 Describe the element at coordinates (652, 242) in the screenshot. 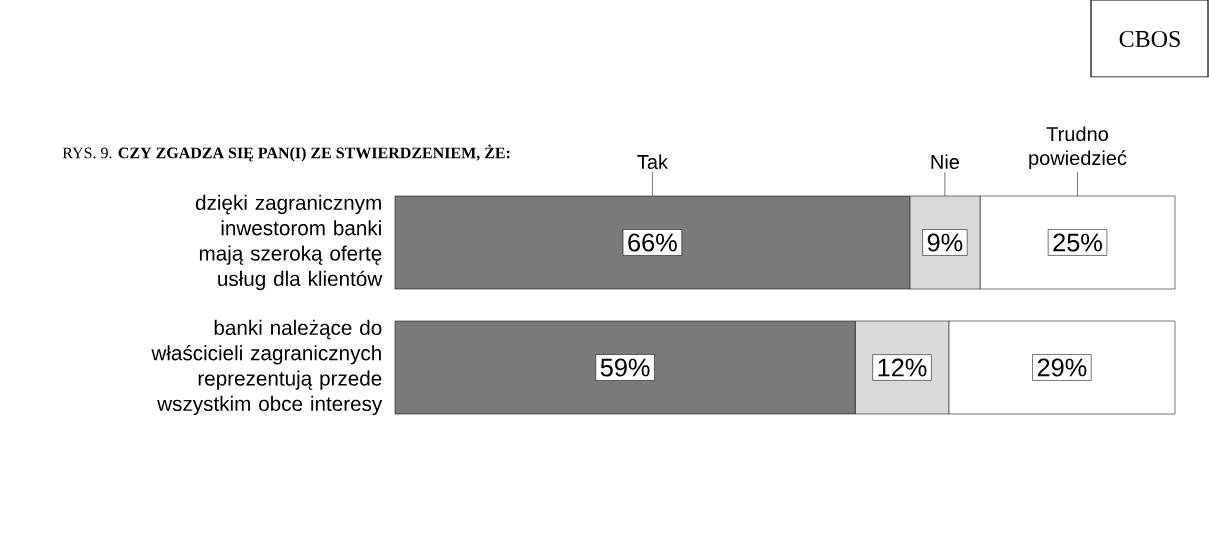

I see `data-label: 66%` at that location.